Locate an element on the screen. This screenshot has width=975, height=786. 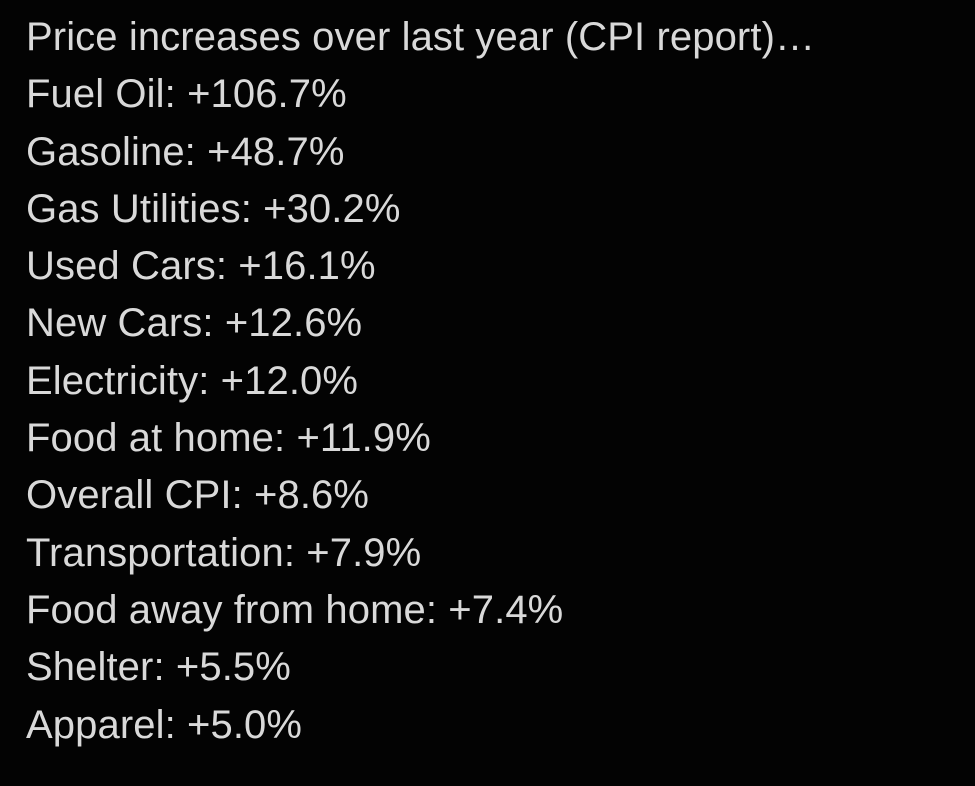
item-value: +7.9% is located at coordinates (364, 552).